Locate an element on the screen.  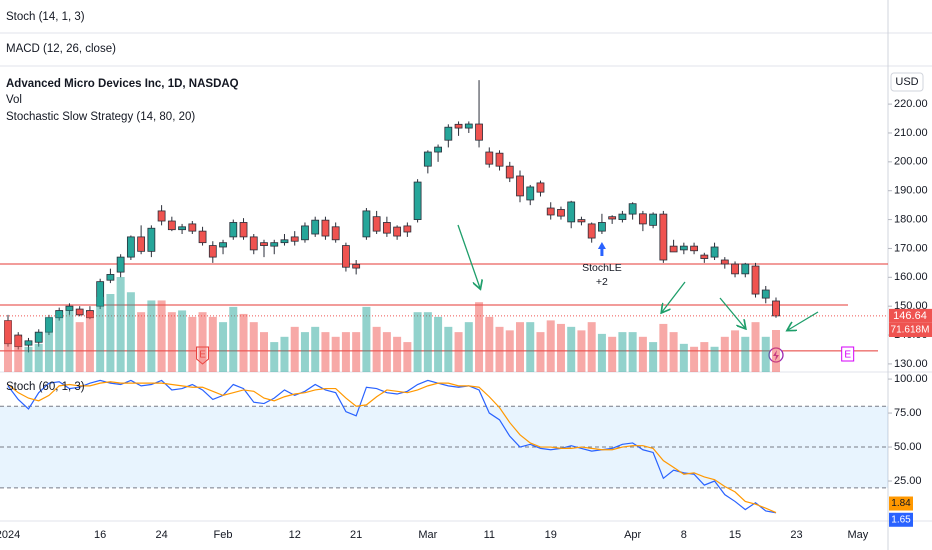
y-tick-label: 200.00 is located at coordinates (911, 162).